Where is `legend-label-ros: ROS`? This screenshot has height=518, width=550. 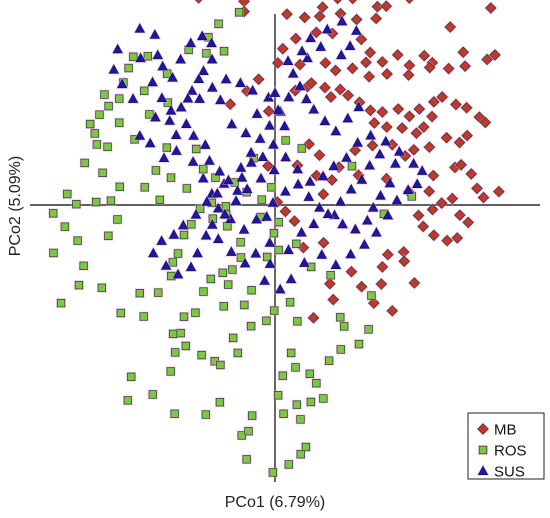 legend-label-ros: ROS is located at coordinates (510, 451).